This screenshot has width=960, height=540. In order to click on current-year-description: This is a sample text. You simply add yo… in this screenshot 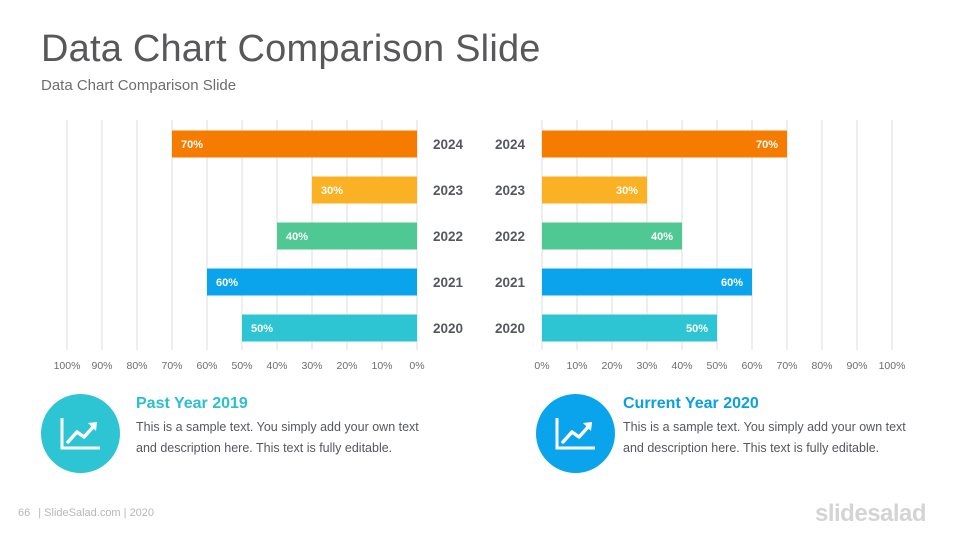, I will do `click(764, 437)`.